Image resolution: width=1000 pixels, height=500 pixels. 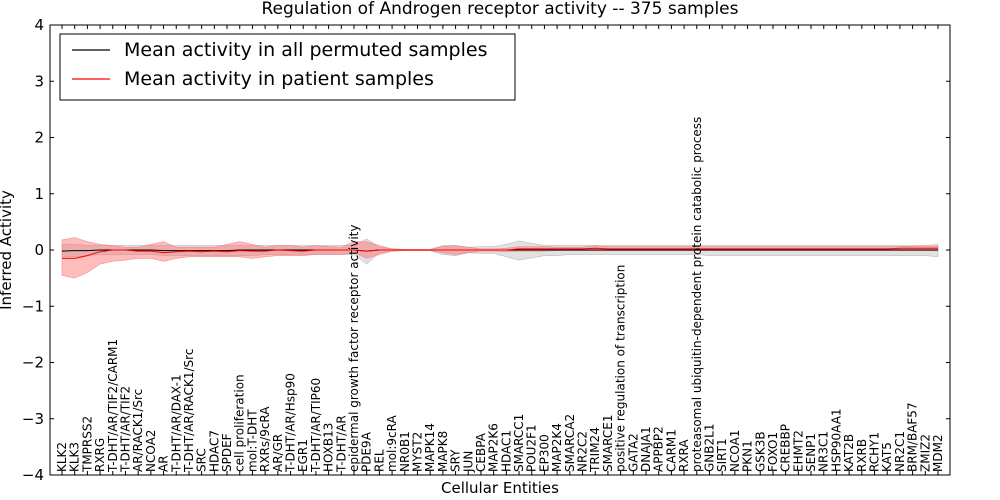 I want to click on x-tick-label: SRC, so click(x=202, y=460).